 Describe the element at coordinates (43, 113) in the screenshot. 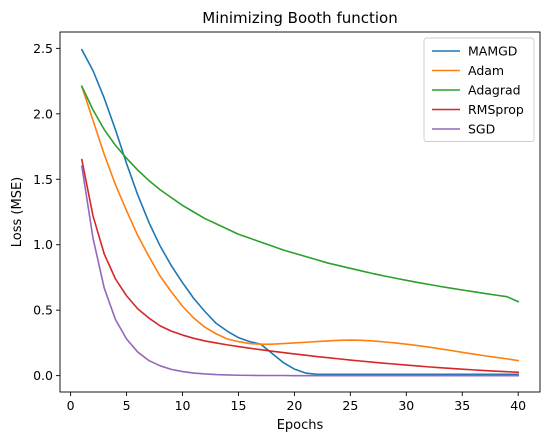

I see `y-tick-label: 2.0` at that location.